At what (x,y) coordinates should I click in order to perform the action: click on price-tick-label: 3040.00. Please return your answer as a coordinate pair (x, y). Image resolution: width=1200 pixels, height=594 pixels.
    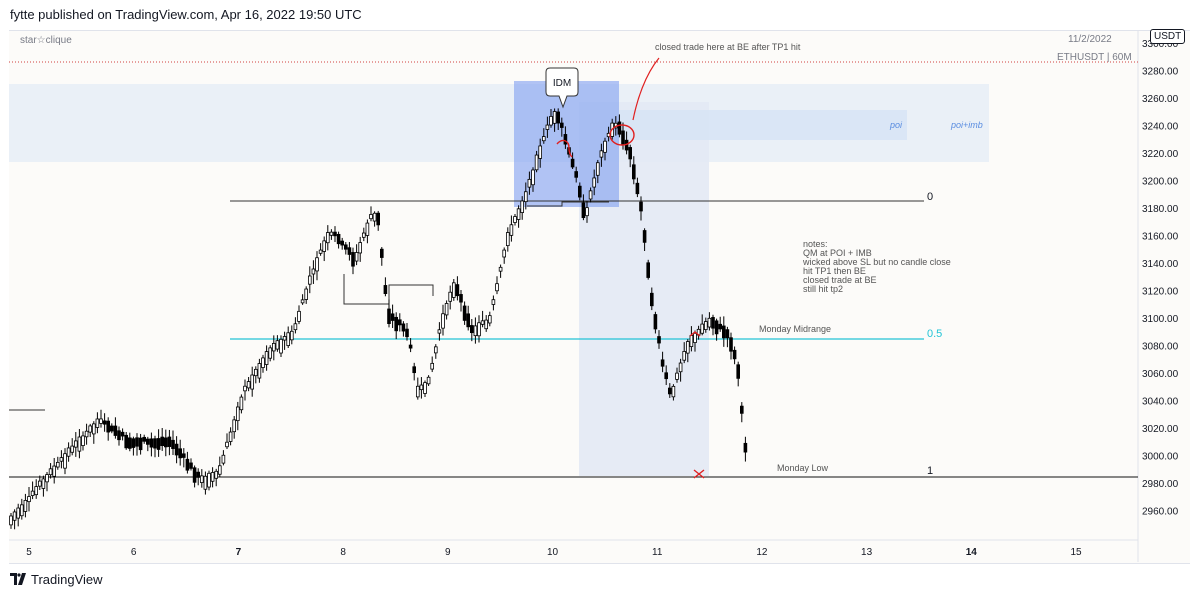
    Looking at the image, I should click on (1160, 402).